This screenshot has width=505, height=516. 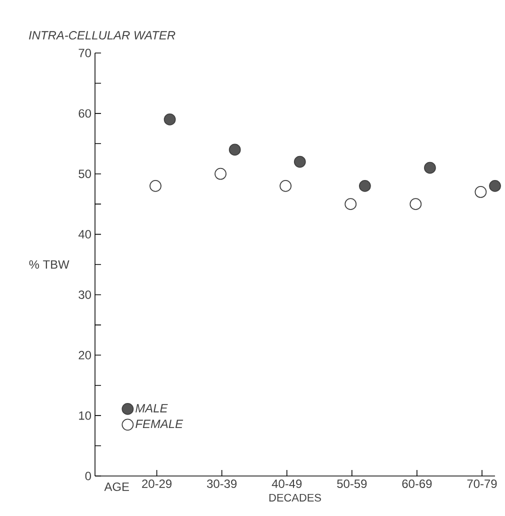 I want to click on legend-label: FEMALE, so click(x=160, y=424).